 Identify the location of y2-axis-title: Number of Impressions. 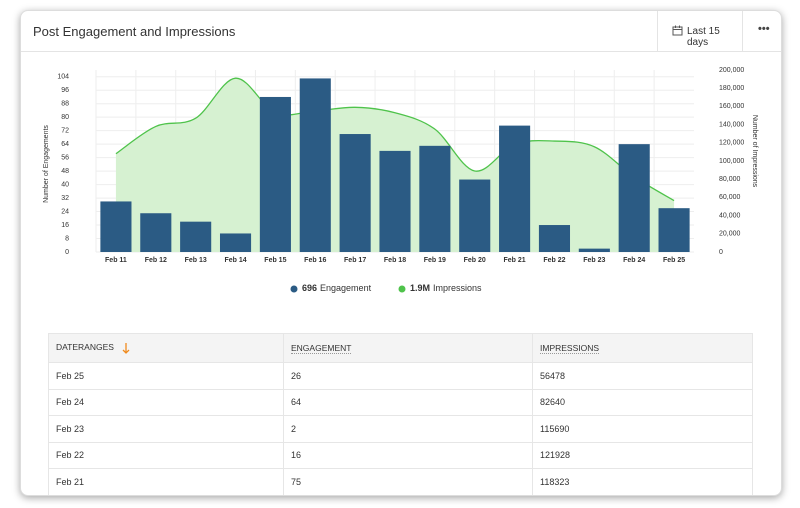
(754, 151).